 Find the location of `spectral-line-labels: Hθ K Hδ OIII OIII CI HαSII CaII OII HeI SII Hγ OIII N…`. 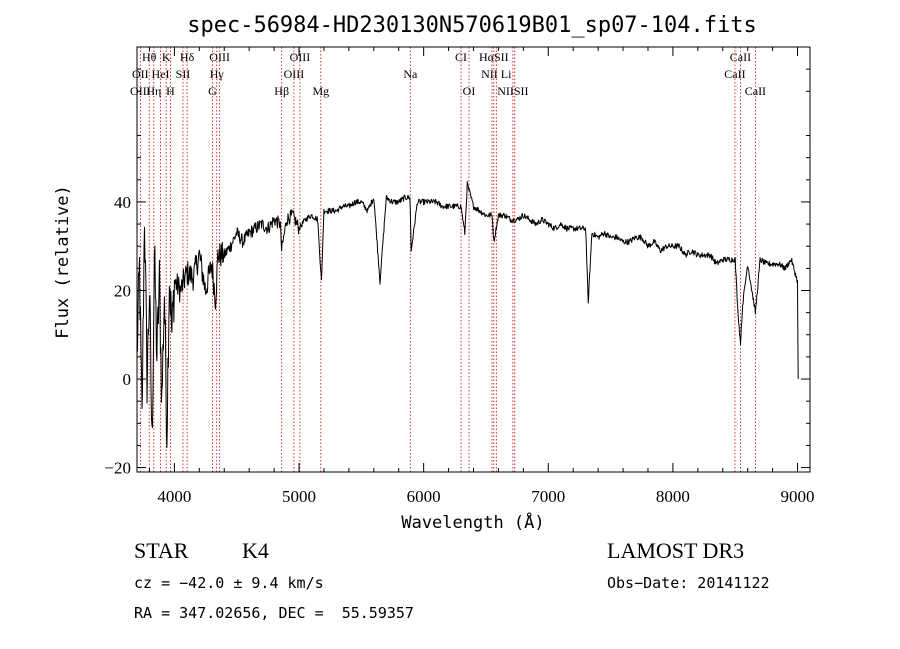

spectral-line-labels: Hθ K Hδ OIII OIII CI HαSII CaII OII HeI SII Hγ OIII N… is located at coordinates (448, 74).